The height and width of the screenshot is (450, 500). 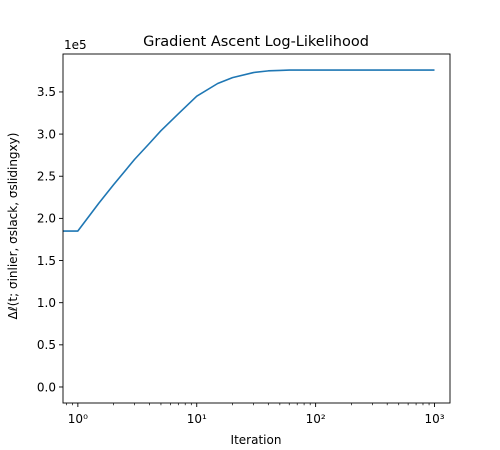 What do you see at coordinates (434, 419) in the screenshot?
I see `x-tick-label: 10³` at bounding box center [434, 419].